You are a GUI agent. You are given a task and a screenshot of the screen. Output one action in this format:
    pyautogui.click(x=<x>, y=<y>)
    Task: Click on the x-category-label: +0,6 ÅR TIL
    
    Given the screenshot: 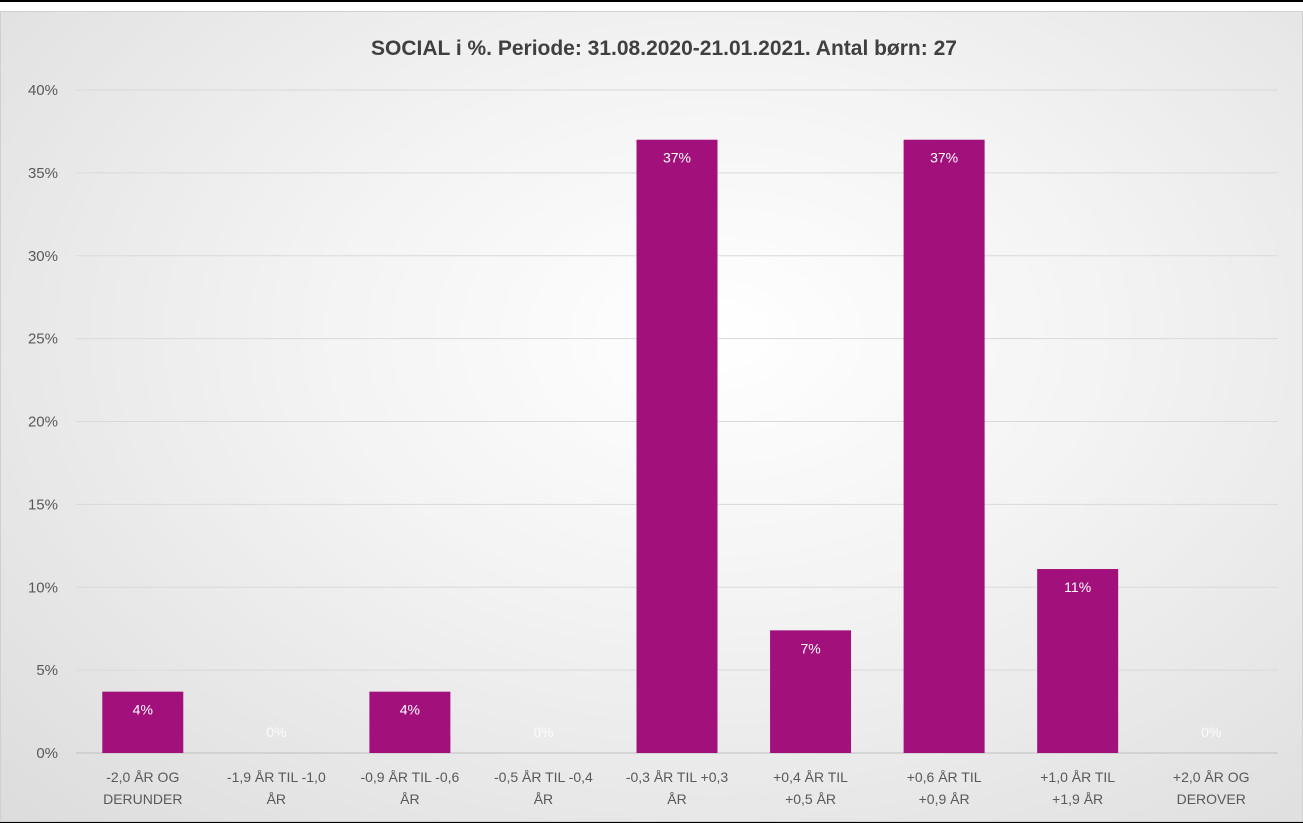 What is the action you would take?
    pyautogui.click(x=944, y=777)
    